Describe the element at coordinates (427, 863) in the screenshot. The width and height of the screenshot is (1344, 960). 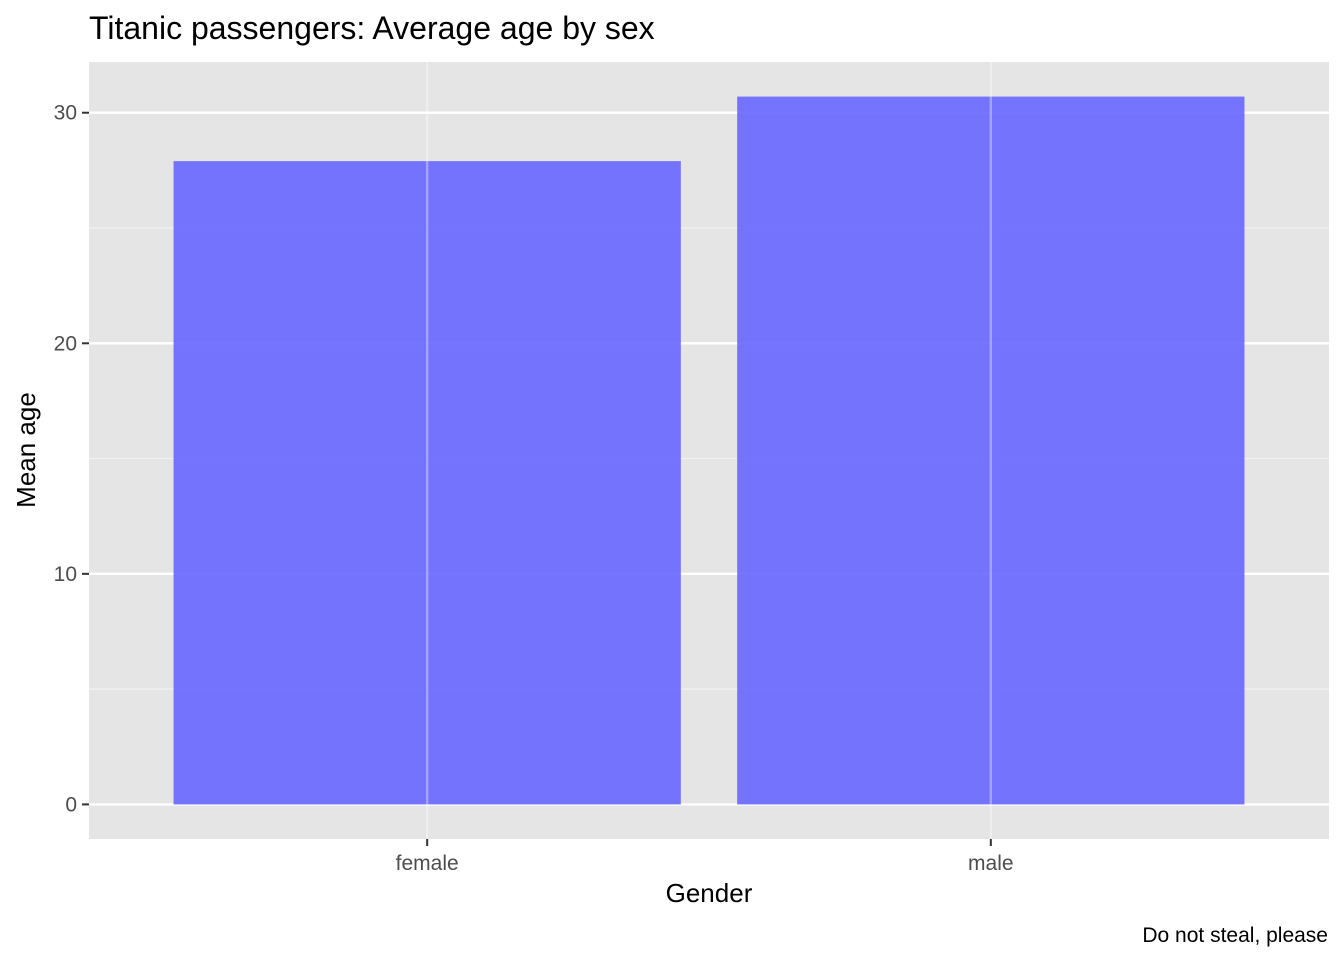
I see `x-tick-label: female` at that location.